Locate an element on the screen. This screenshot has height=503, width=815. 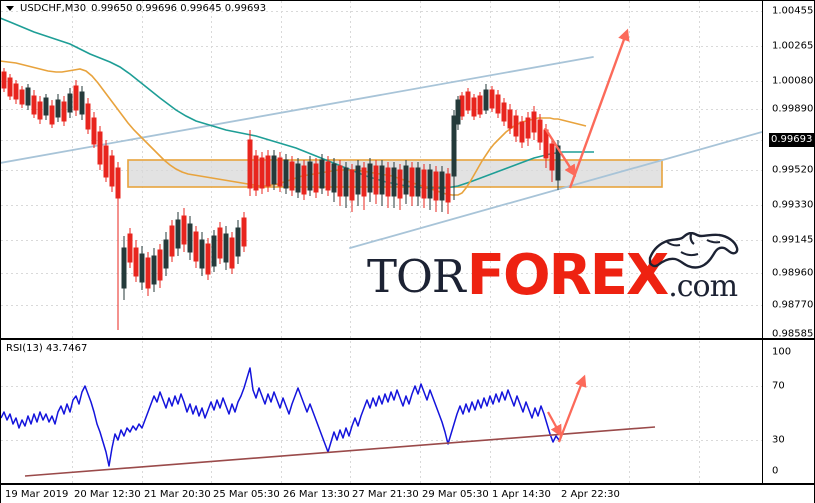
consolidation-zone is located at coordinates (395, 173).